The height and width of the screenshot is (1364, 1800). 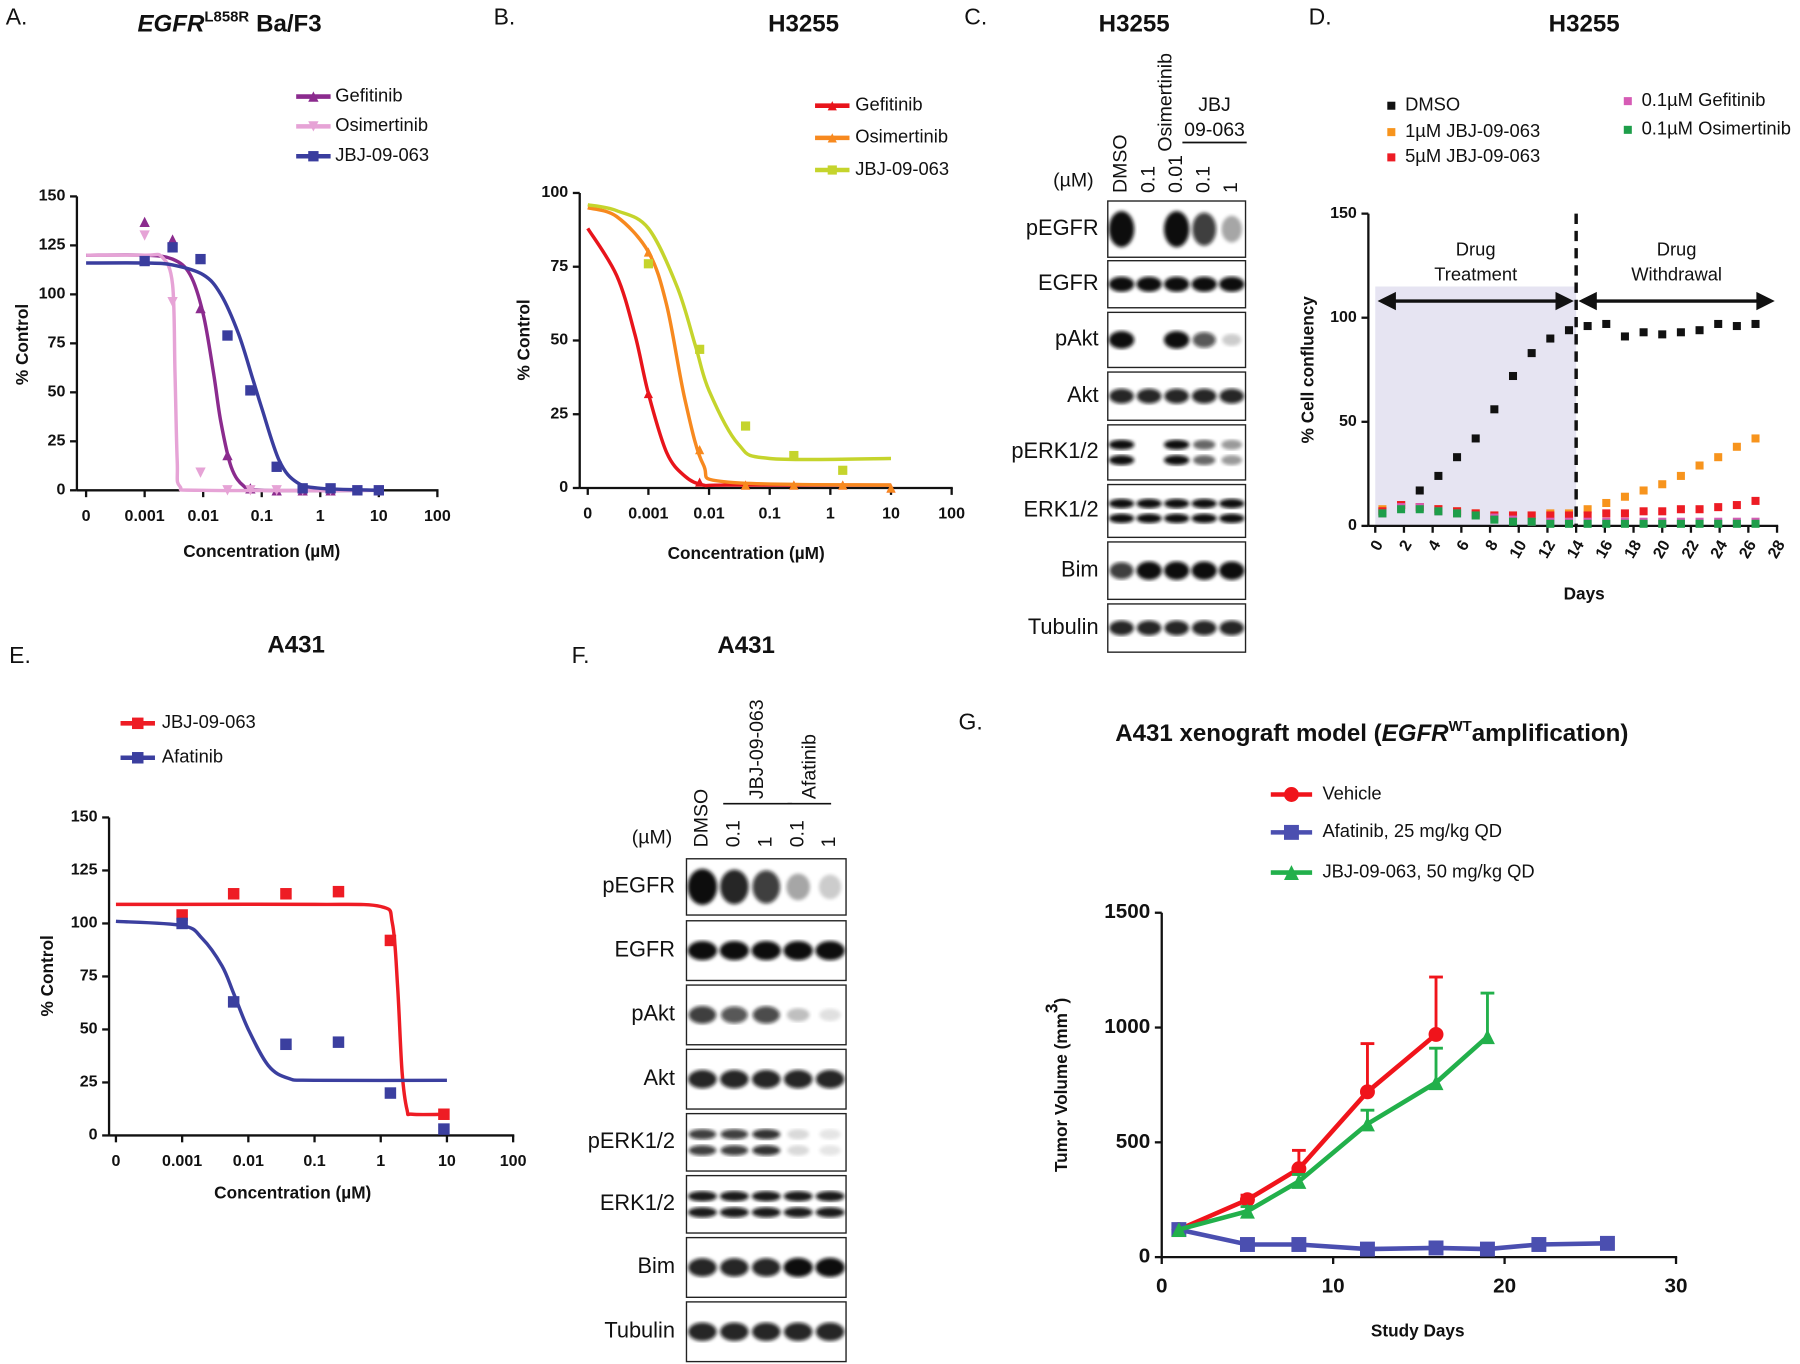 What do you see at coordinates (523, 339) in the screenshot?
I see `y-axis-label-part: % Control` at bounding box center [523, 339].